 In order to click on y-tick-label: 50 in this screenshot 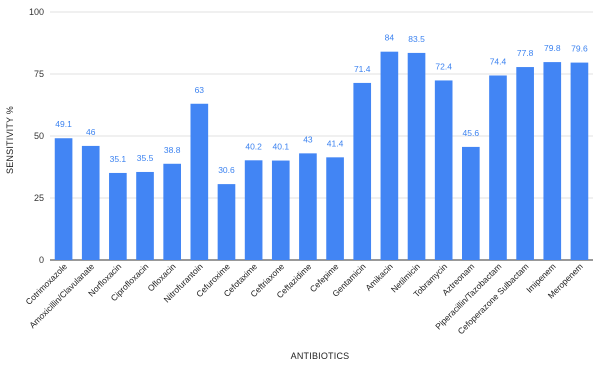, I will do `click(39, 136)`.